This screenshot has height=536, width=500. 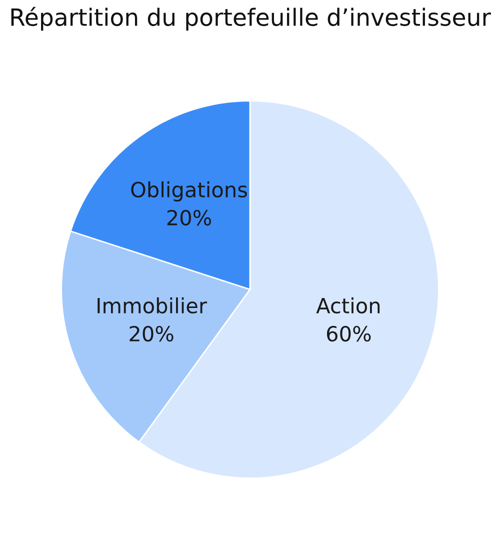 I want to click on slice-label: Obligations, so click(x=189, y=191).